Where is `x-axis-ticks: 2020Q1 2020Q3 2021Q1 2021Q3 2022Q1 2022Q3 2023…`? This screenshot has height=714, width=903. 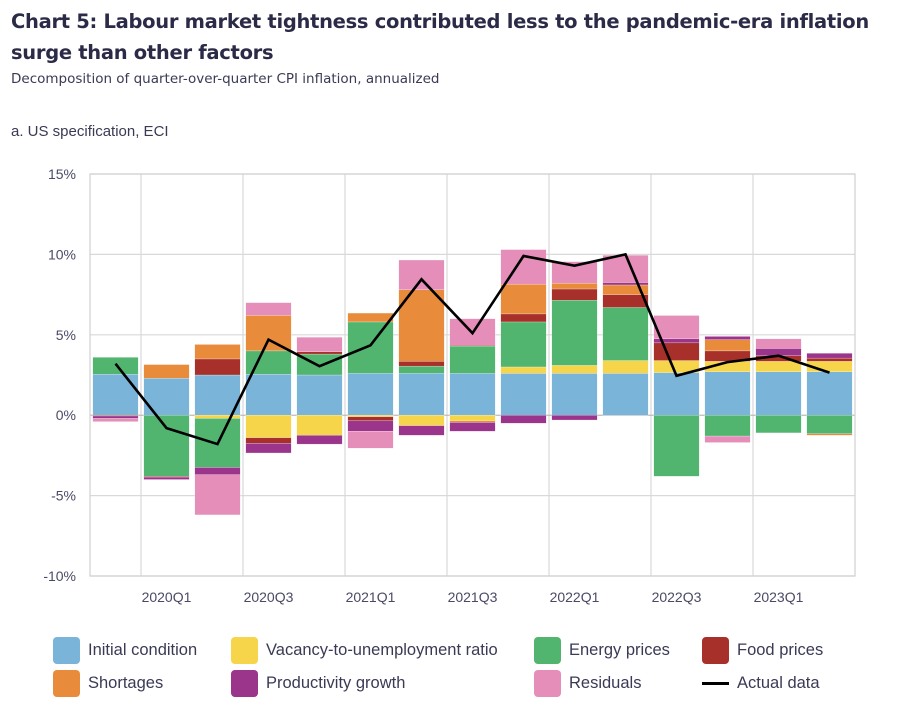
x-axis-ticks: 2020Q1 2020Q3 2021Q1 2021Q3 2022Q1 2022Q3 2023… is located at coordinates (473, 597).